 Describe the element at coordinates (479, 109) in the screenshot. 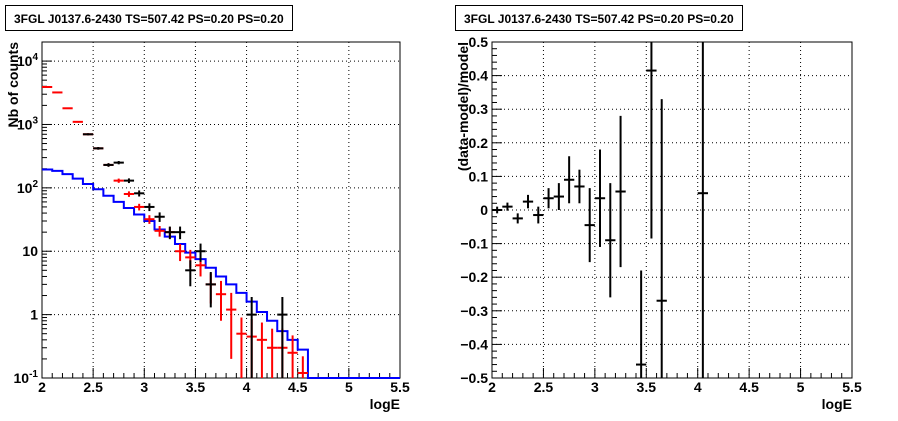

I see `right-y-tick-label: 0.3` at that location.